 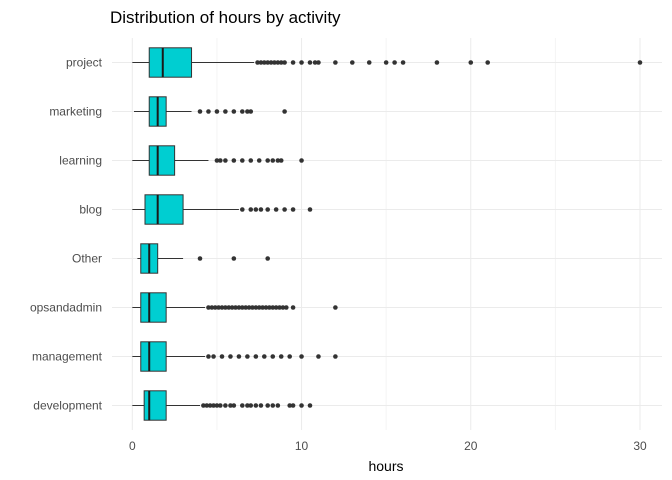 What do you see at coordinates (66, 308) in the screenshot?
I see `y-tick-label-opsandadmin: opsandadmin` at bounding box center [66, 308].